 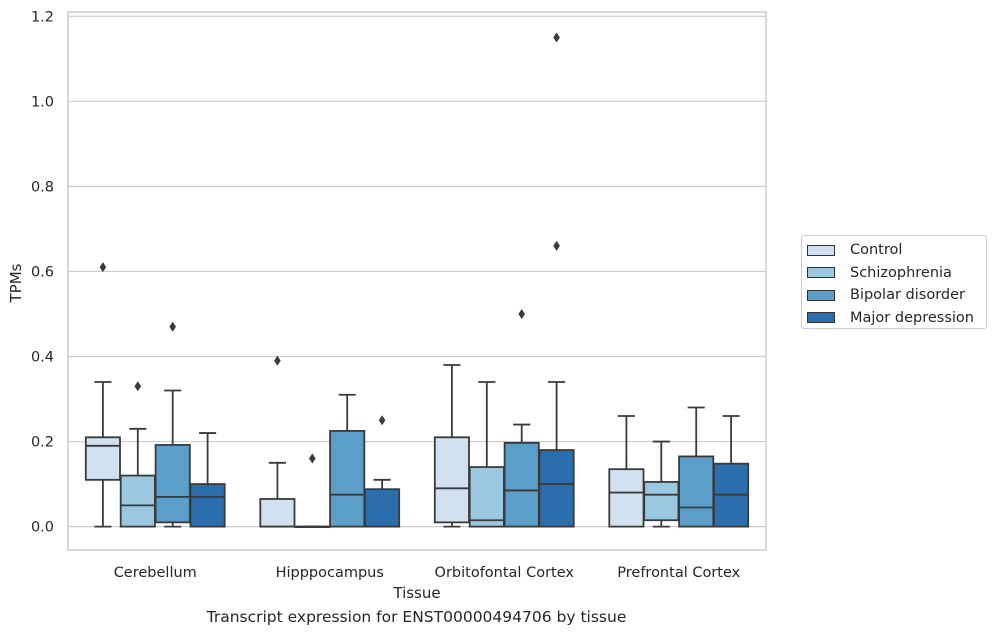 I want to click on y-tick-label: 0.2, so click(x=42, y=443).